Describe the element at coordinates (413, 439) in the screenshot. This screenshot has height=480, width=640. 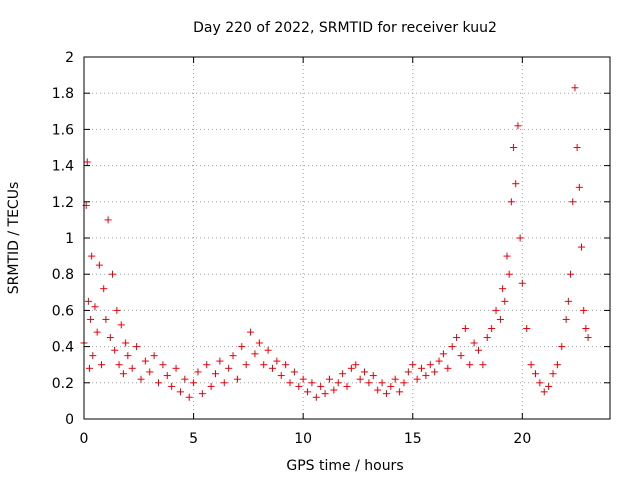
I see `x-tick-label: 15` at that location.